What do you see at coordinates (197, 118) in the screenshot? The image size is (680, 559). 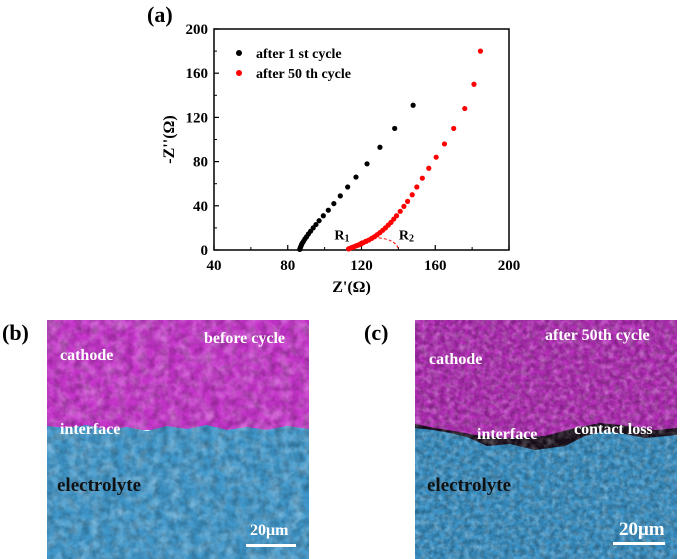 I see `y-tick-label: 120` at bounding box center [197, 118].